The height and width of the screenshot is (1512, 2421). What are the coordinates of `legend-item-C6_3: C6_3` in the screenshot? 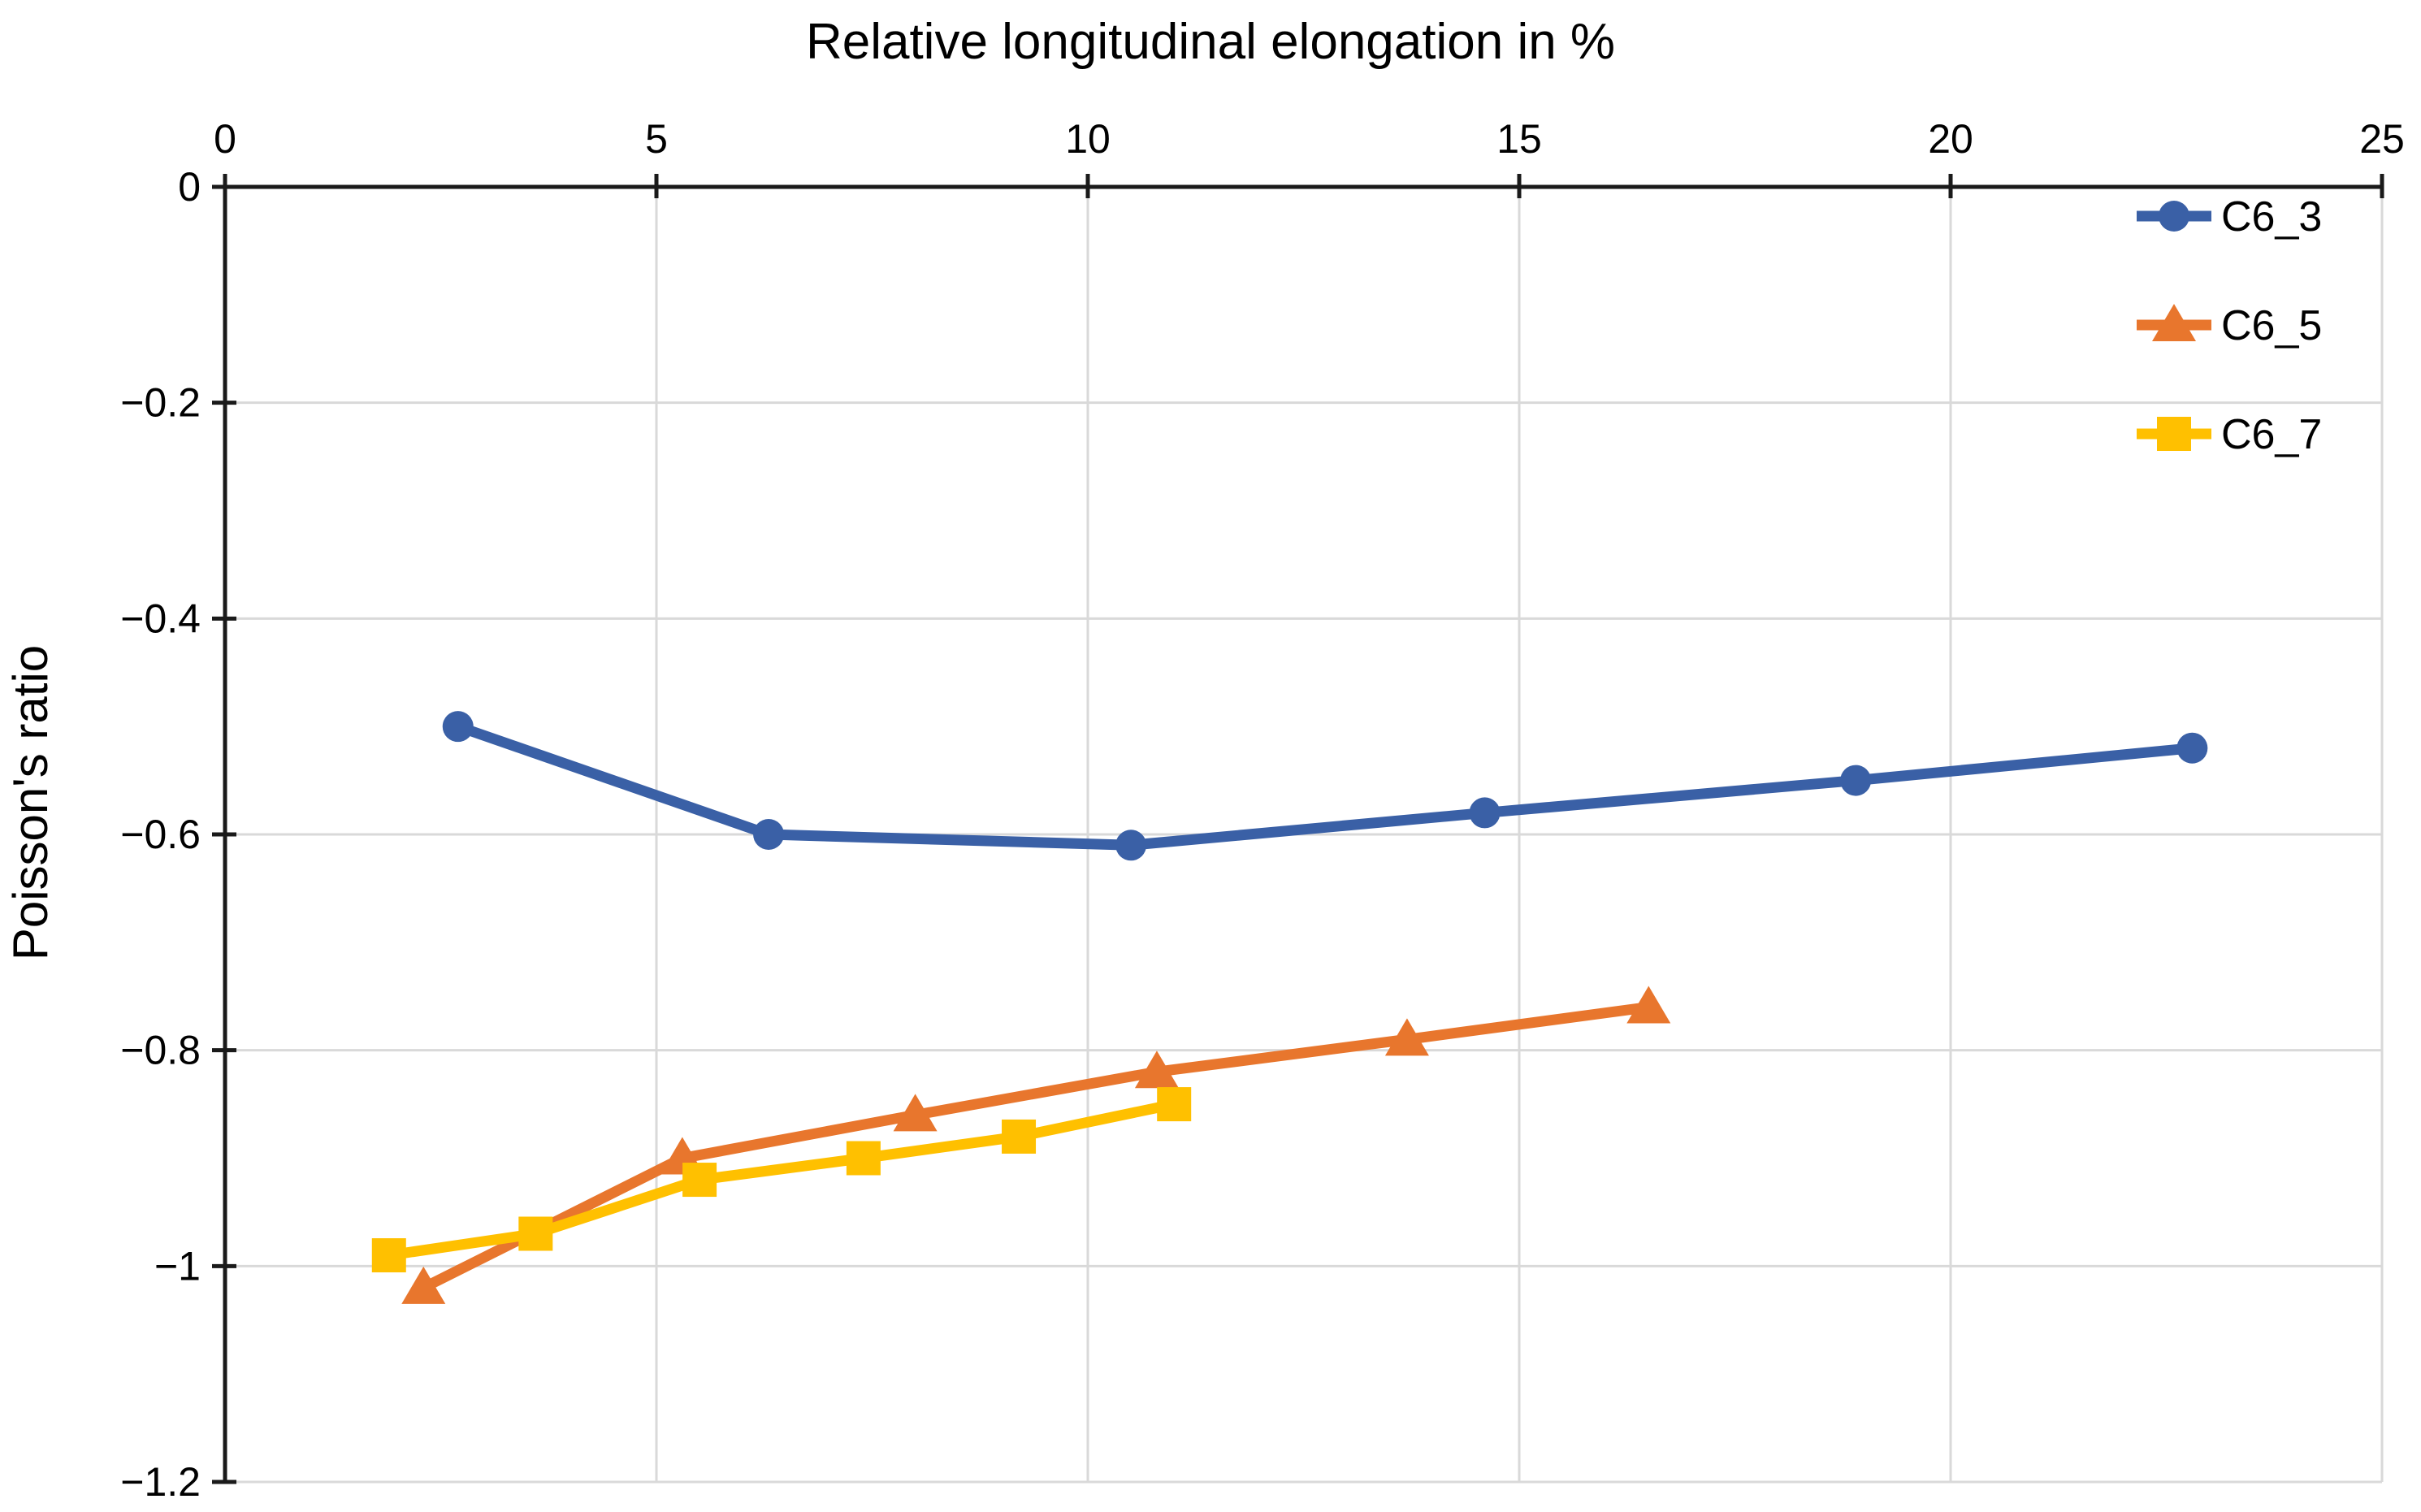 It's located at (2229, 216).